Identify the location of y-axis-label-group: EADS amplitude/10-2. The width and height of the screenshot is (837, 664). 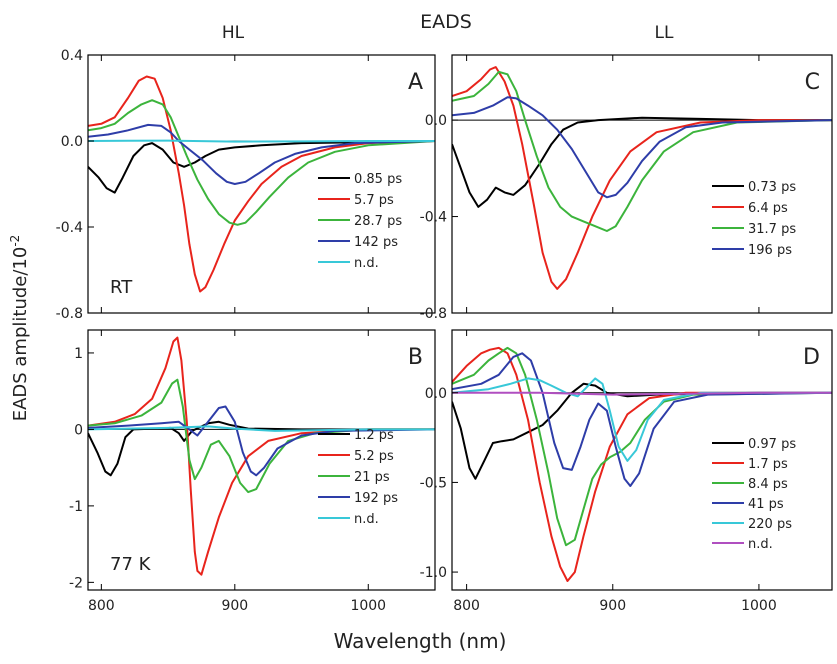
(19, 328).